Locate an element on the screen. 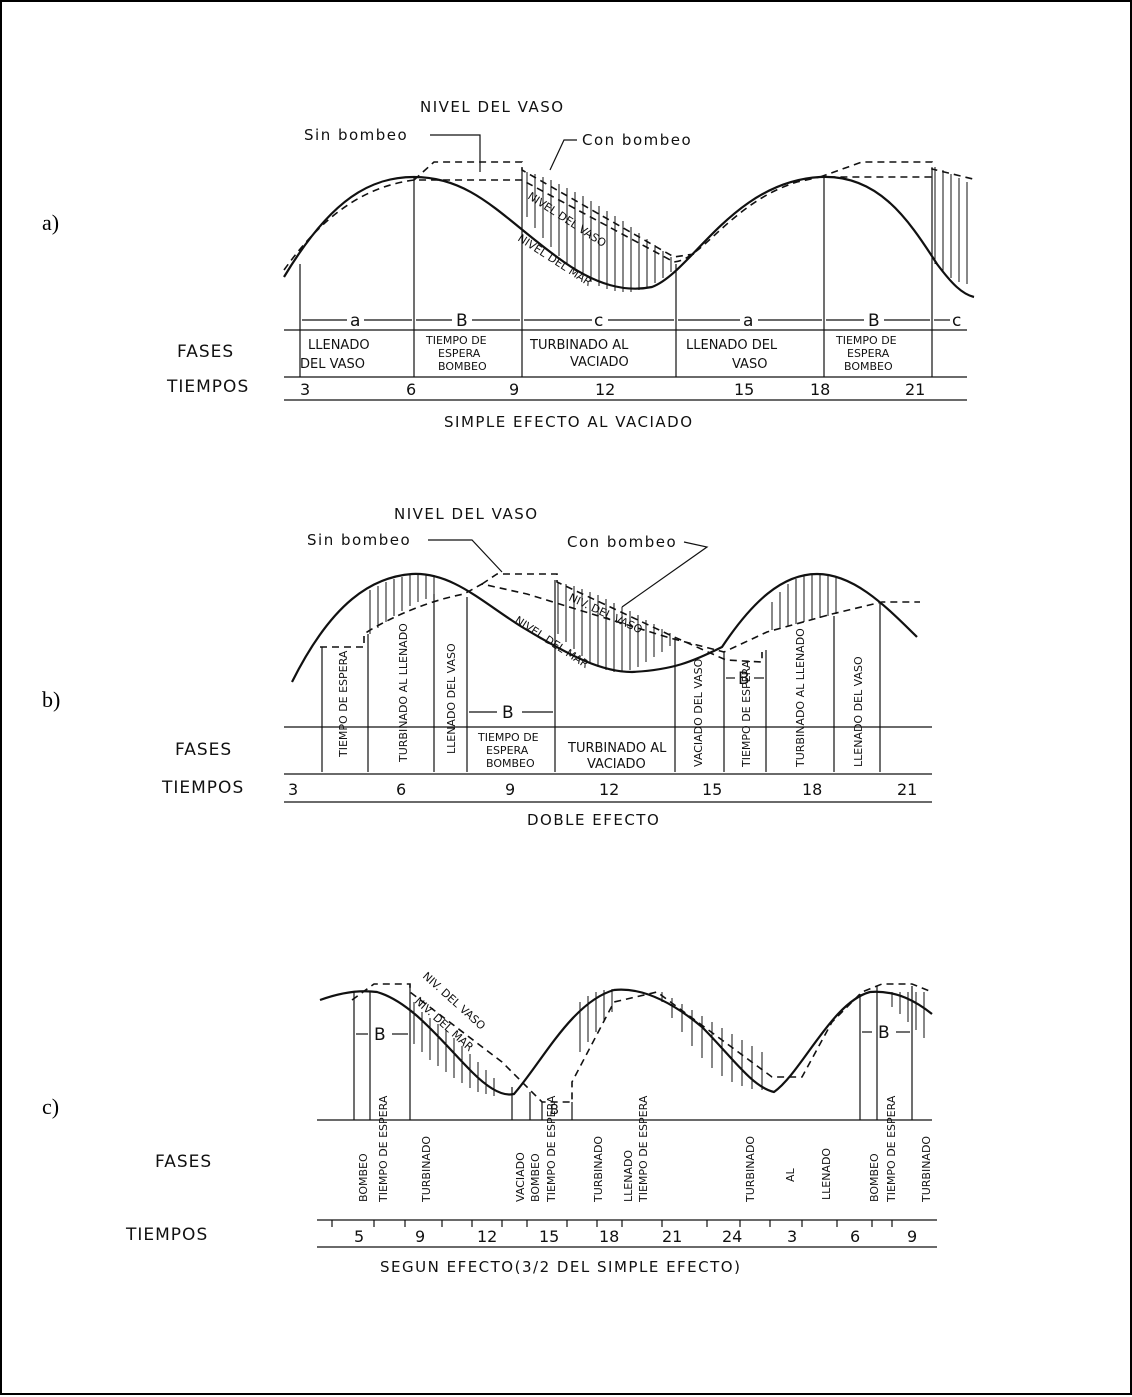  panel-a-phase-letter-6: c is located at coordinates (957, 321).